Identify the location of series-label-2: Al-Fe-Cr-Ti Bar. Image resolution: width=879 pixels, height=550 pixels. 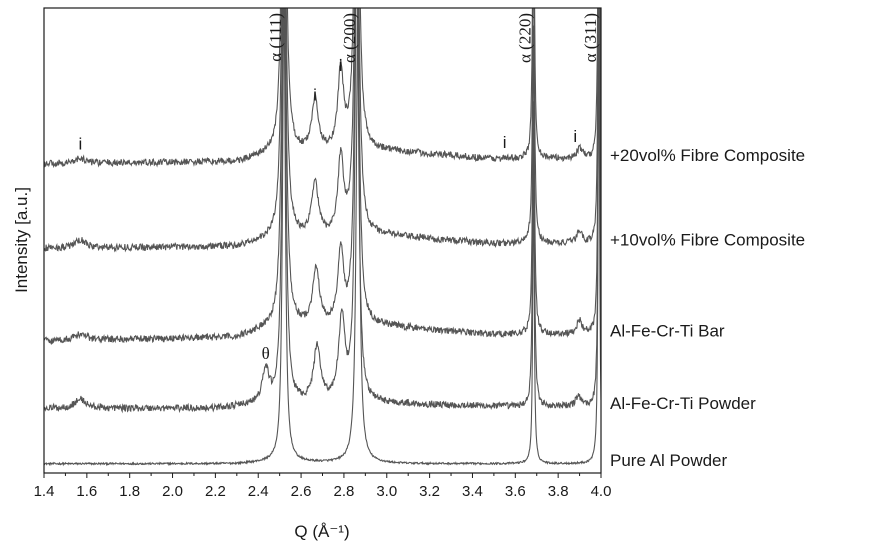
(667, 330).